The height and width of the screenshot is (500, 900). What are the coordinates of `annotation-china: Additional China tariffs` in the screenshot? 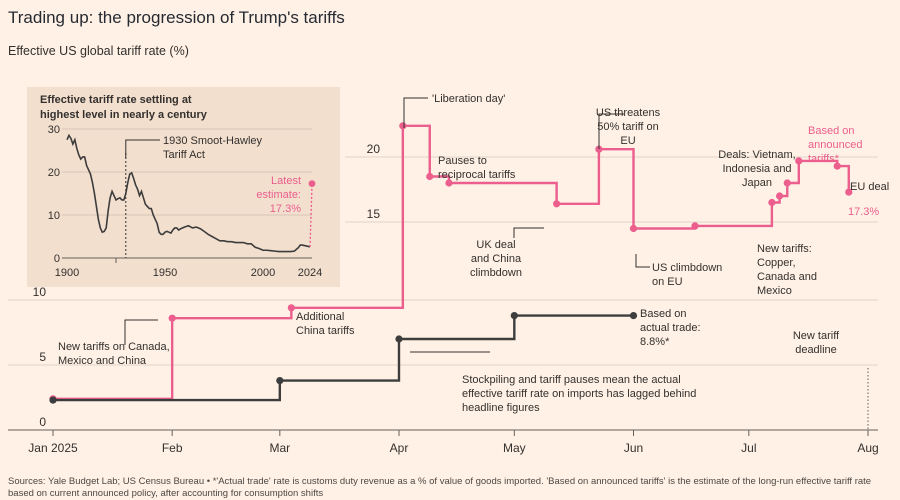 It's located at (325, 324).